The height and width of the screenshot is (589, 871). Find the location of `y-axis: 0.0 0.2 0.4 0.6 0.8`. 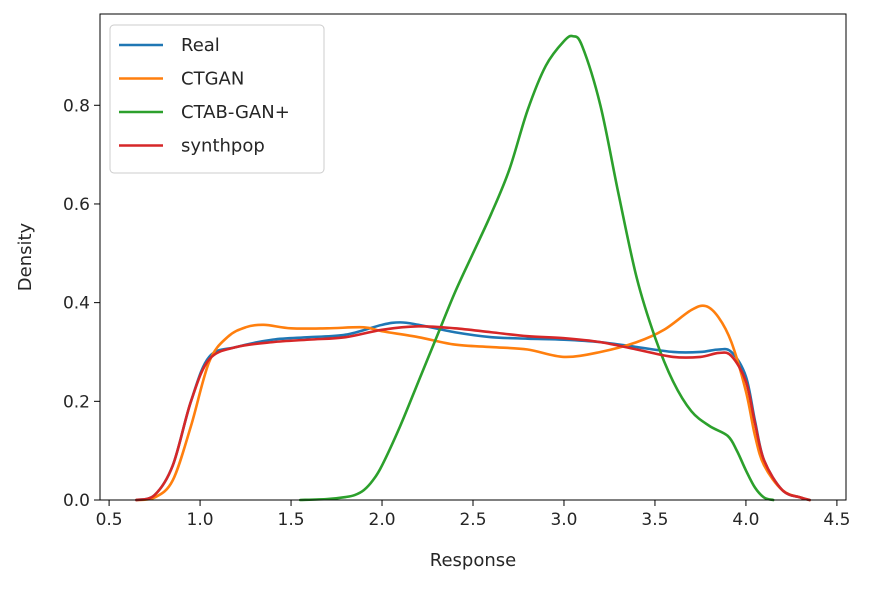

y-axis: 0.0 0.2 0.4 0.6 0.8 is located at coordinates (81, 303).